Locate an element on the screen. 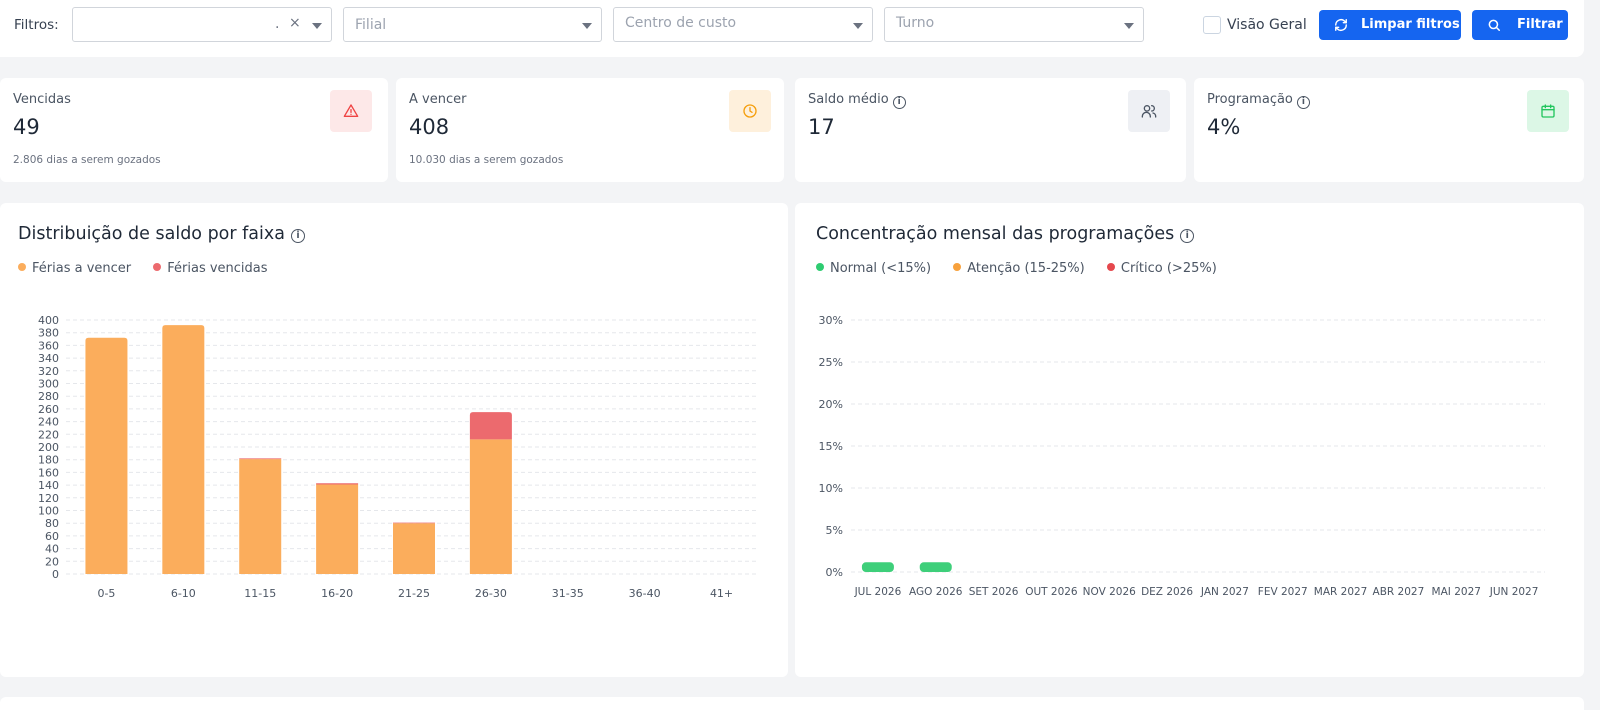 The image size is (1600, 710). filtrar-button: Filtrar is located at coordinates (1520, 25).